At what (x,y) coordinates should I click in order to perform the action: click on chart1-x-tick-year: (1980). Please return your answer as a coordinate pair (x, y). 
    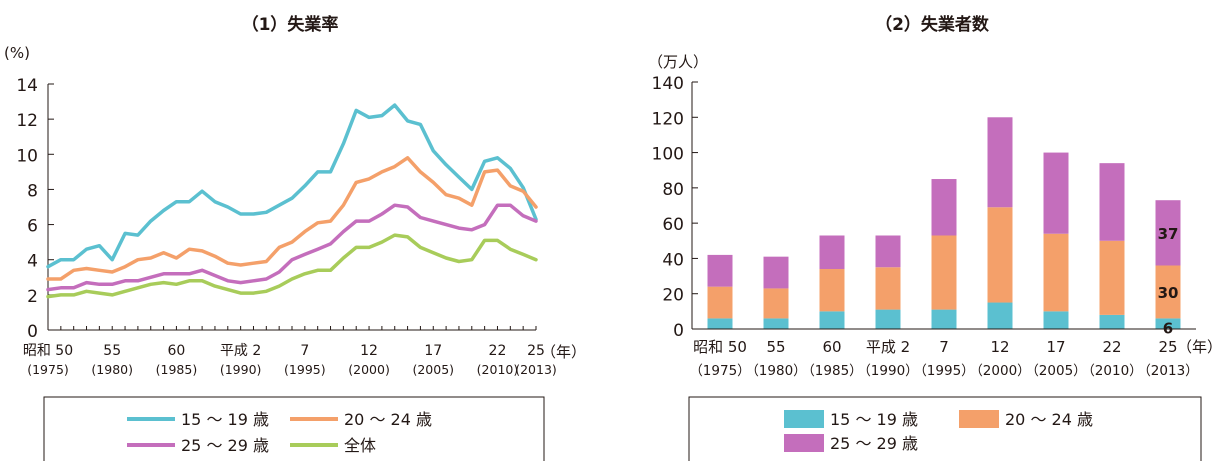
    Looking at the image, I should click on (112, 369).